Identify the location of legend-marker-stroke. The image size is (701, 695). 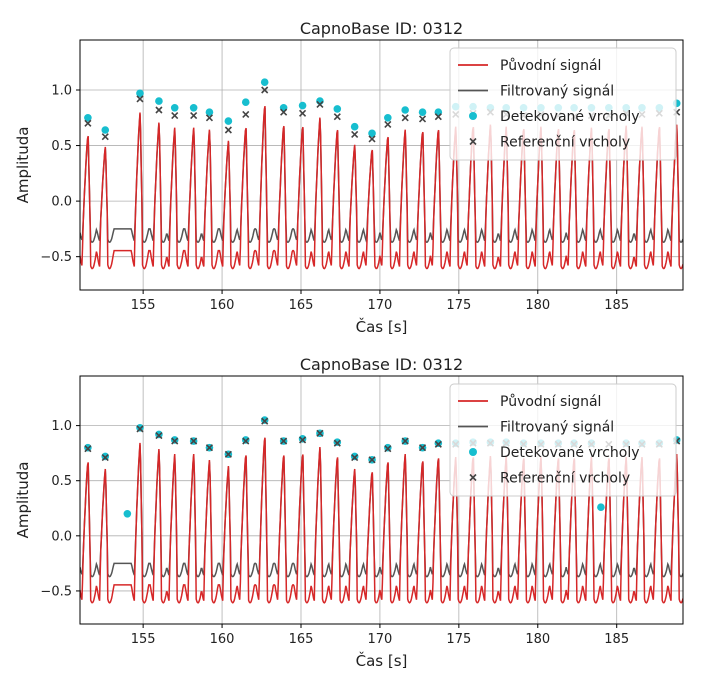
(473, 141).